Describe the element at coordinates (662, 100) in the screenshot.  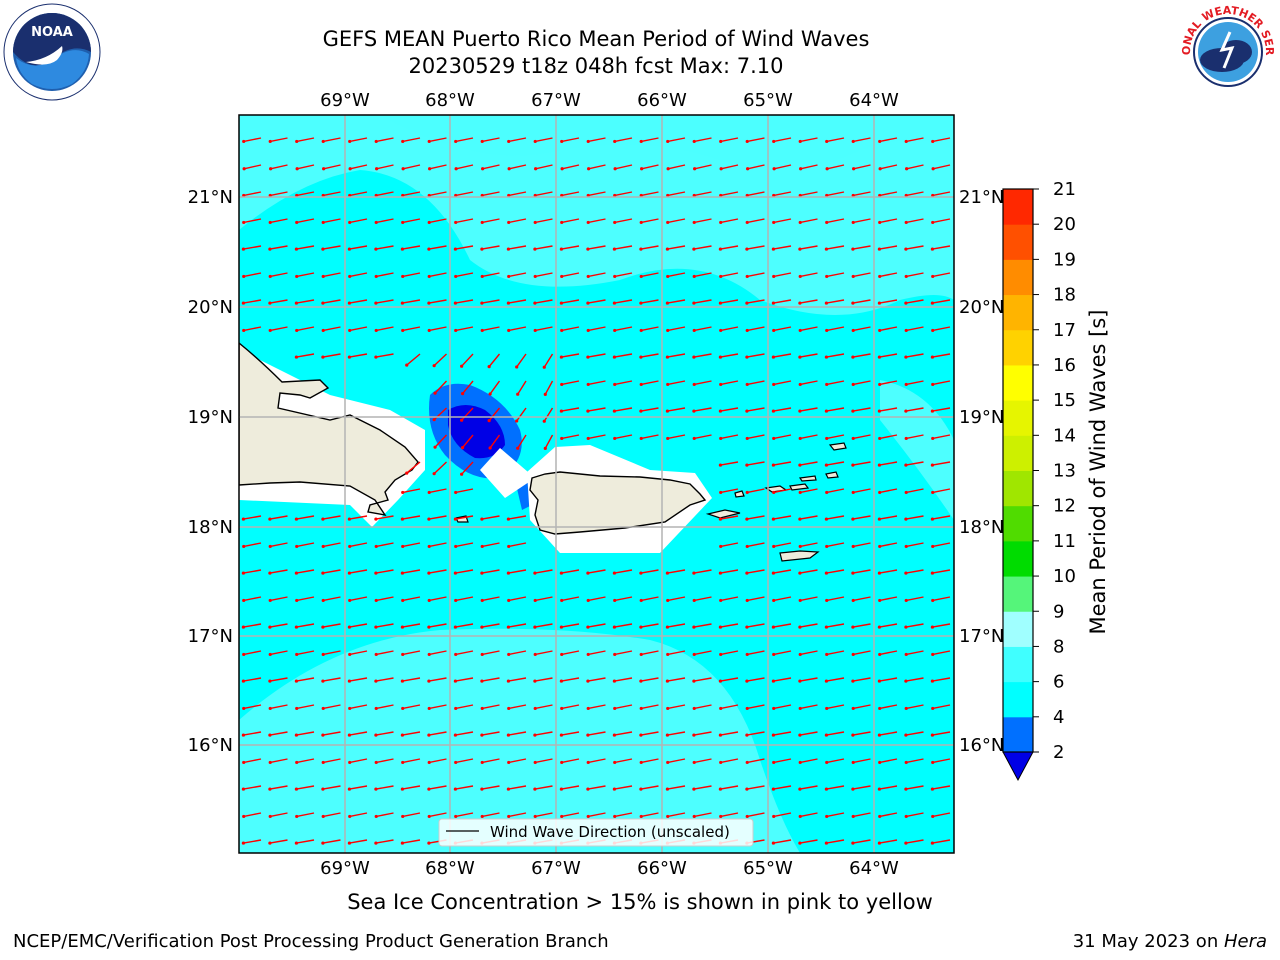
I see `lon-label-top: 66°W` at that location.